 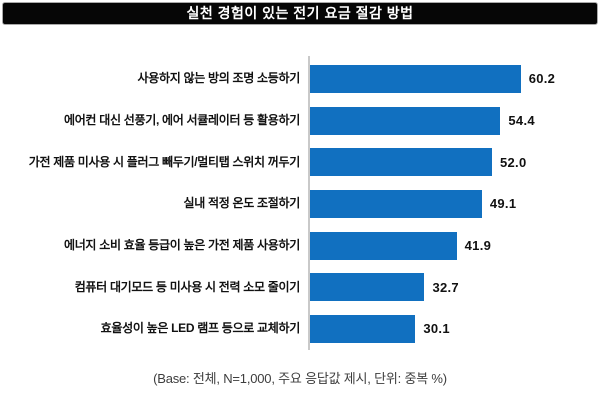 What do you see at coordinates (241, 203) in the screenshot?
I see `category-label: 실내 적정 온도 조절하기` at bounding box center [241, 203].